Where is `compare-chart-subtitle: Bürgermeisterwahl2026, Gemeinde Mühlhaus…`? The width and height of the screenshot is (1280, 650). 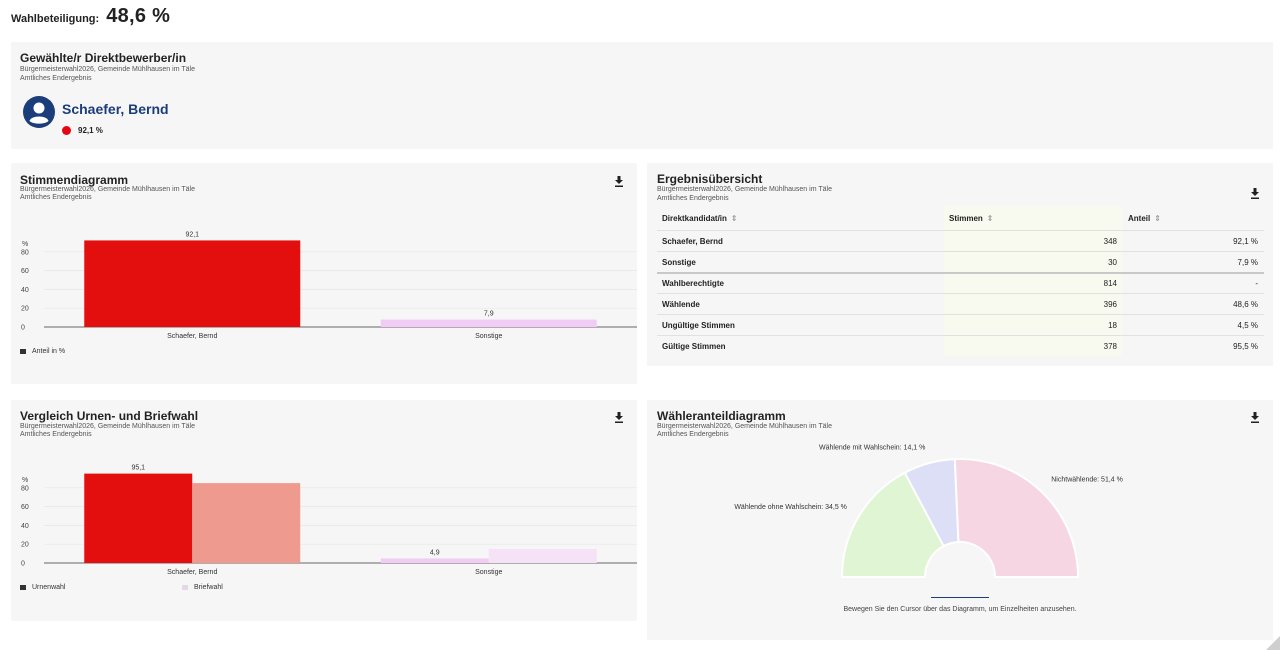
compare-chart-subtitle: Bürgermeisterwahl2026, Gemeinde Mühlhaus… is located at coordinates (107, 426).